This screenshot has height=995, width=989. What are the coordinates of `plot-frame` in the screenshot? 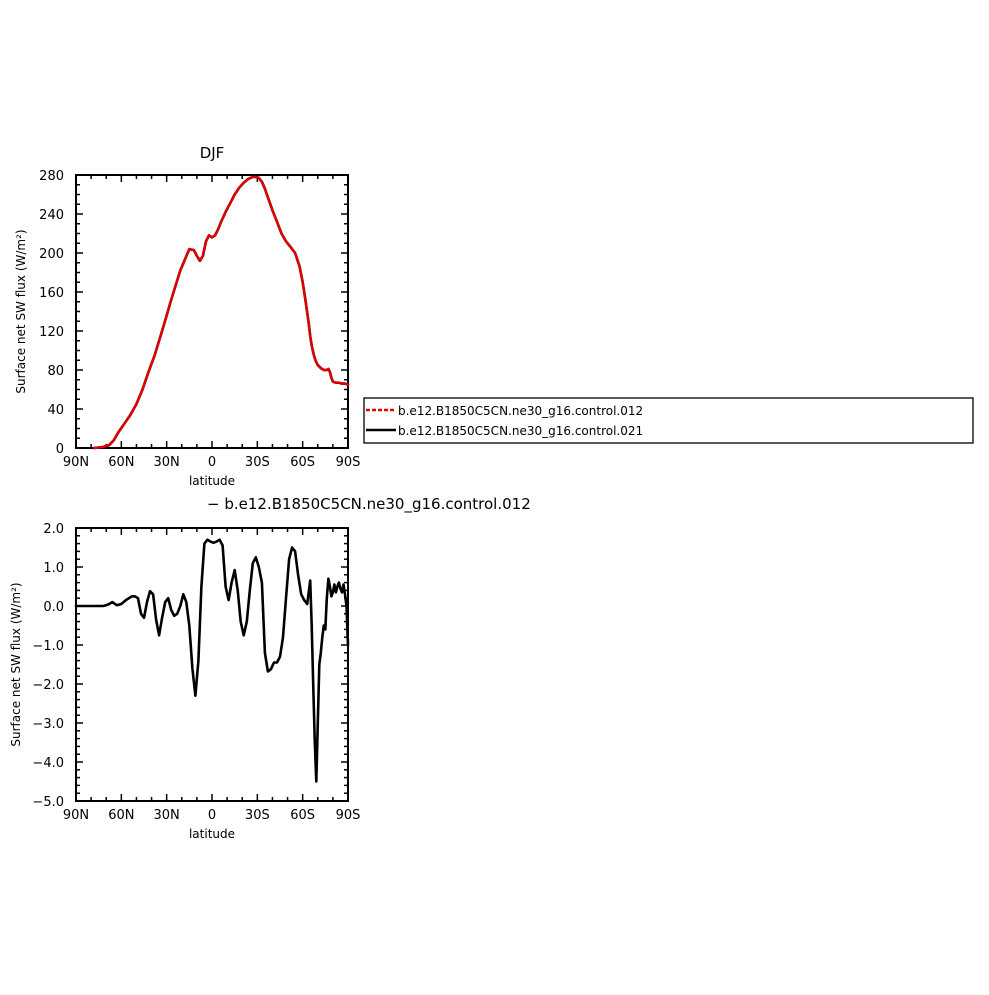 It's located at (212, 664).